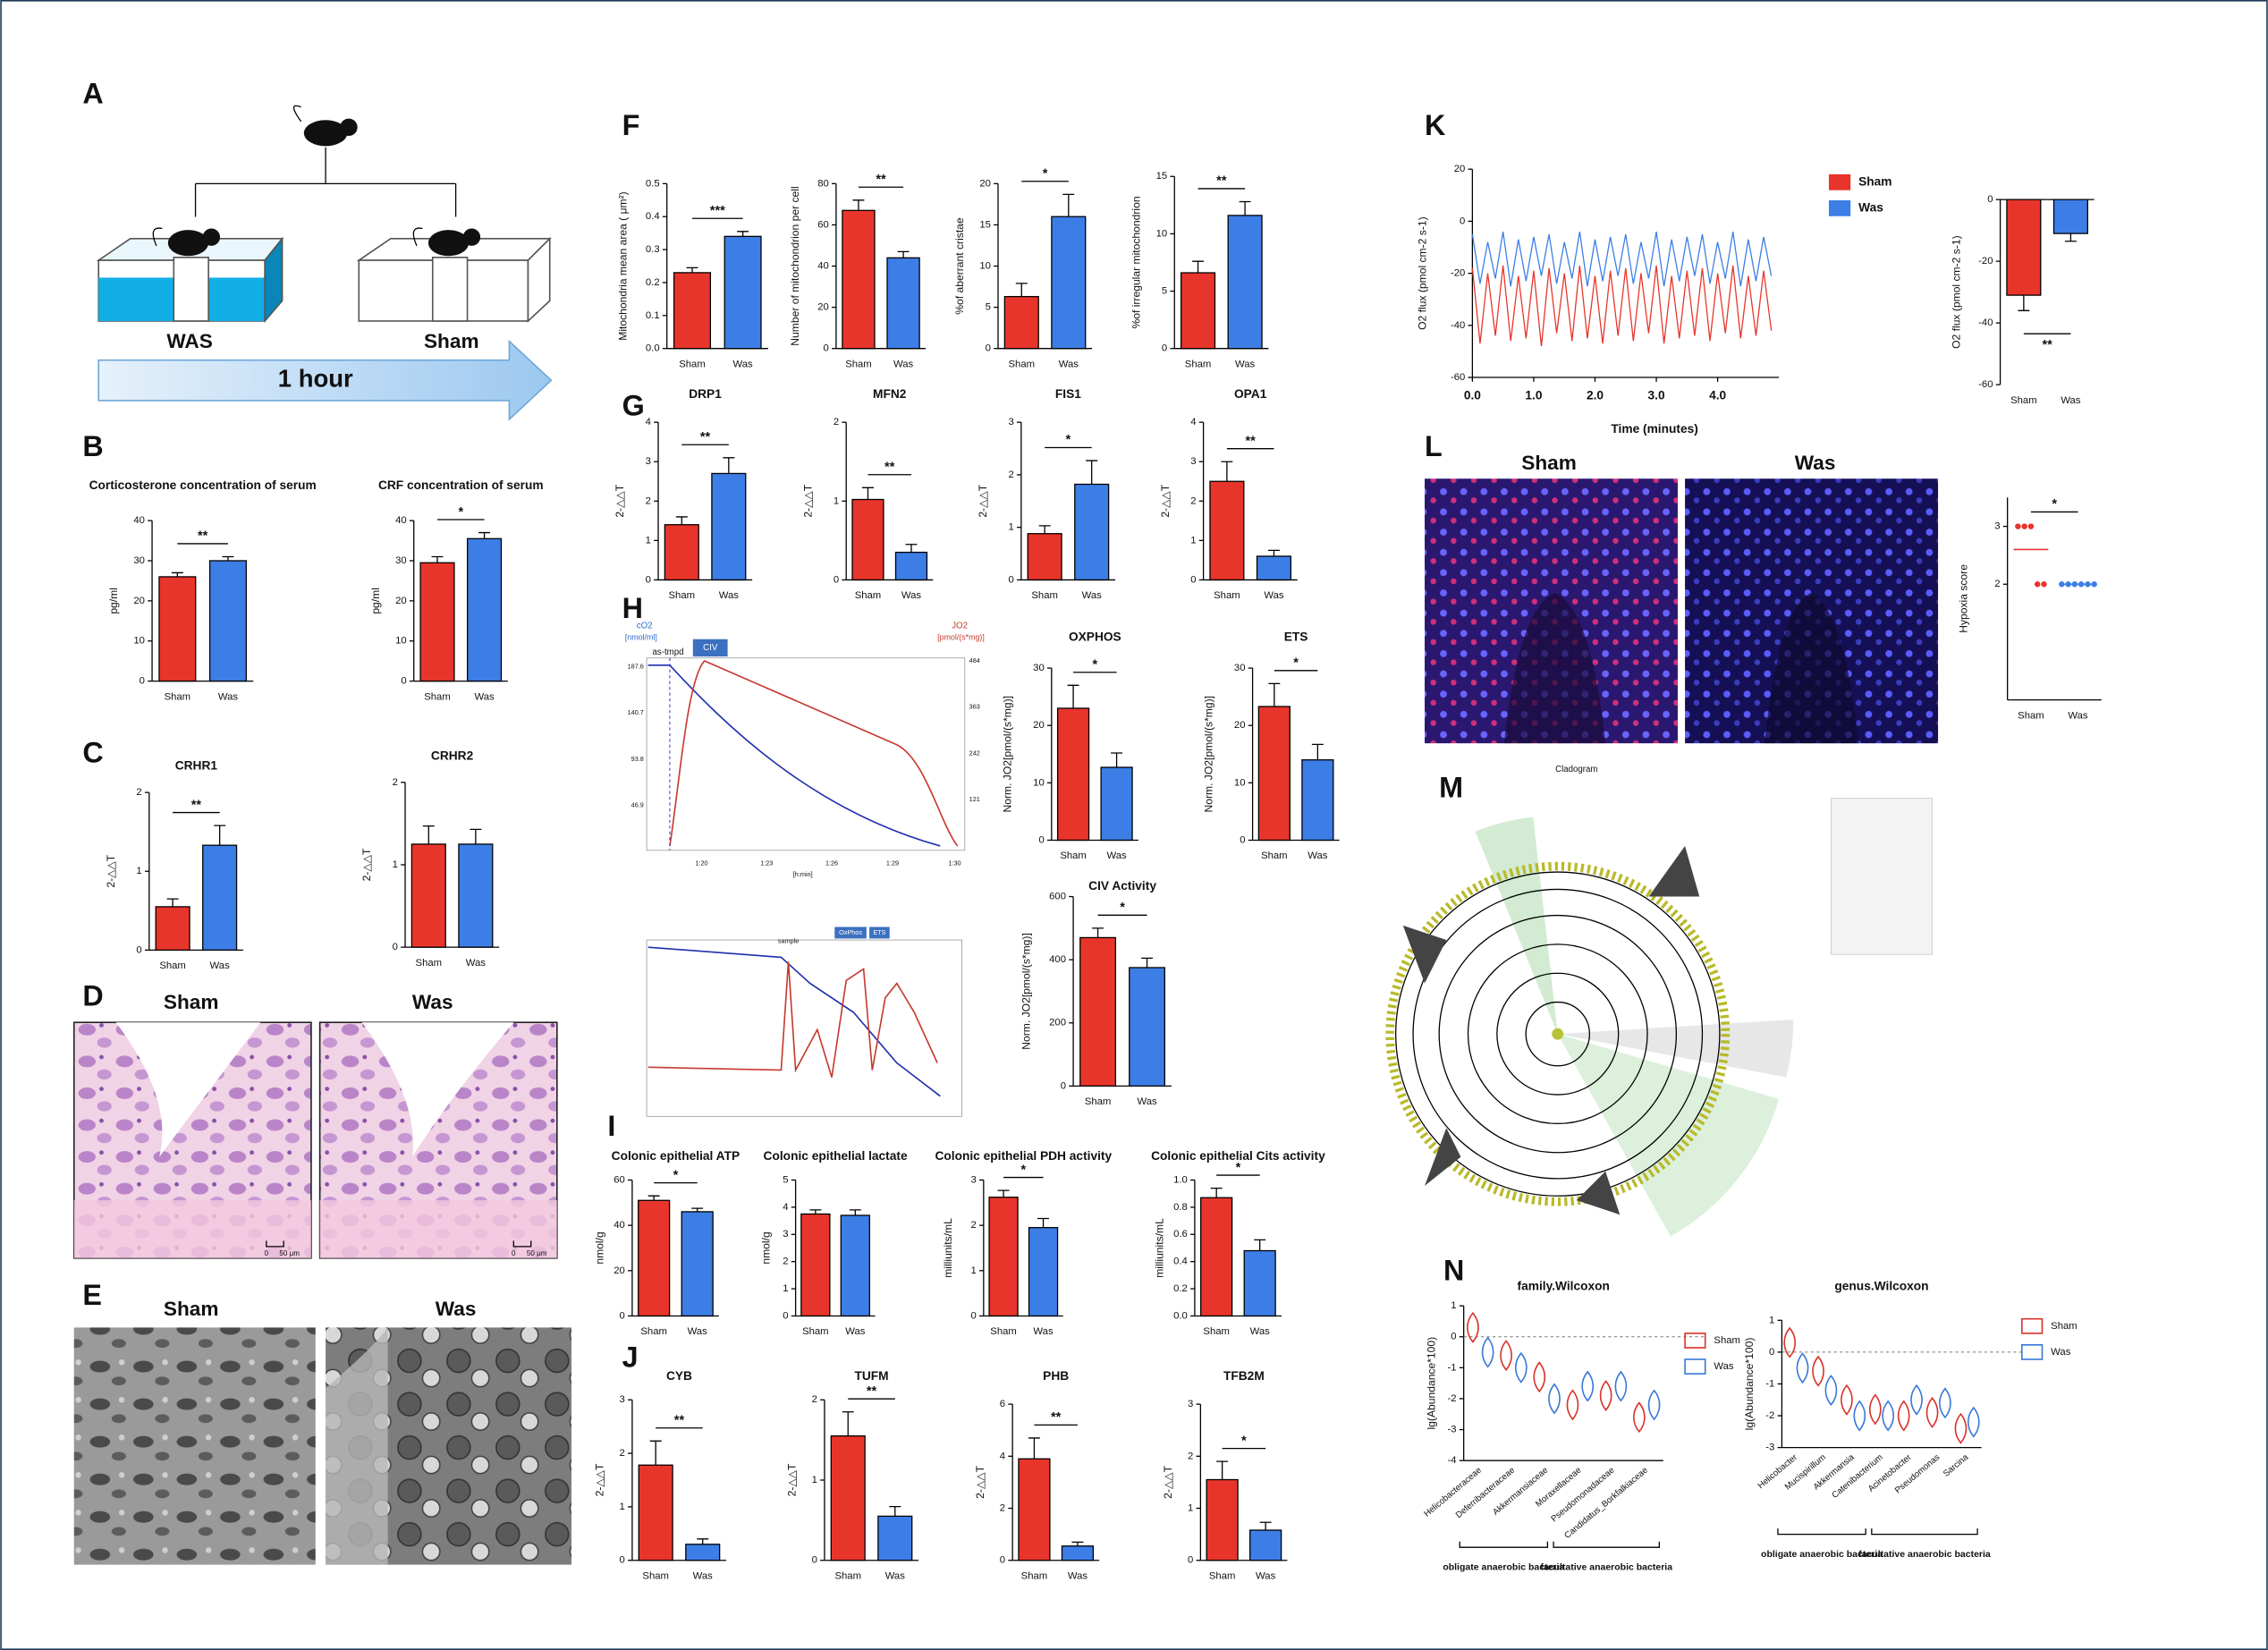  I want to click on x-tick-label: 3.0, so click(1656, 395).